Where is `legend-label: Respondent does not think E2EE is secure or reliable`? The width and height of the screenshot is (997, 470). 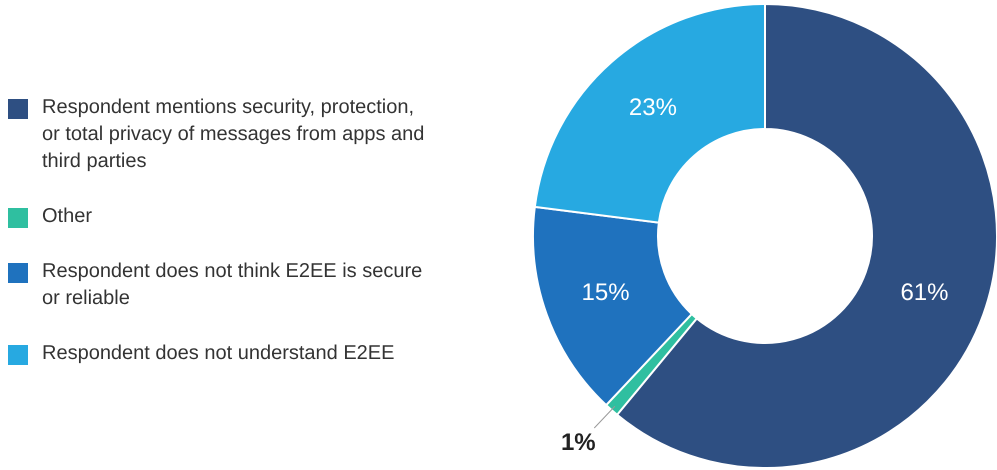 legend-label: Respondent does not think E2EE is secure or reliable is located at coordinates (232, 285).